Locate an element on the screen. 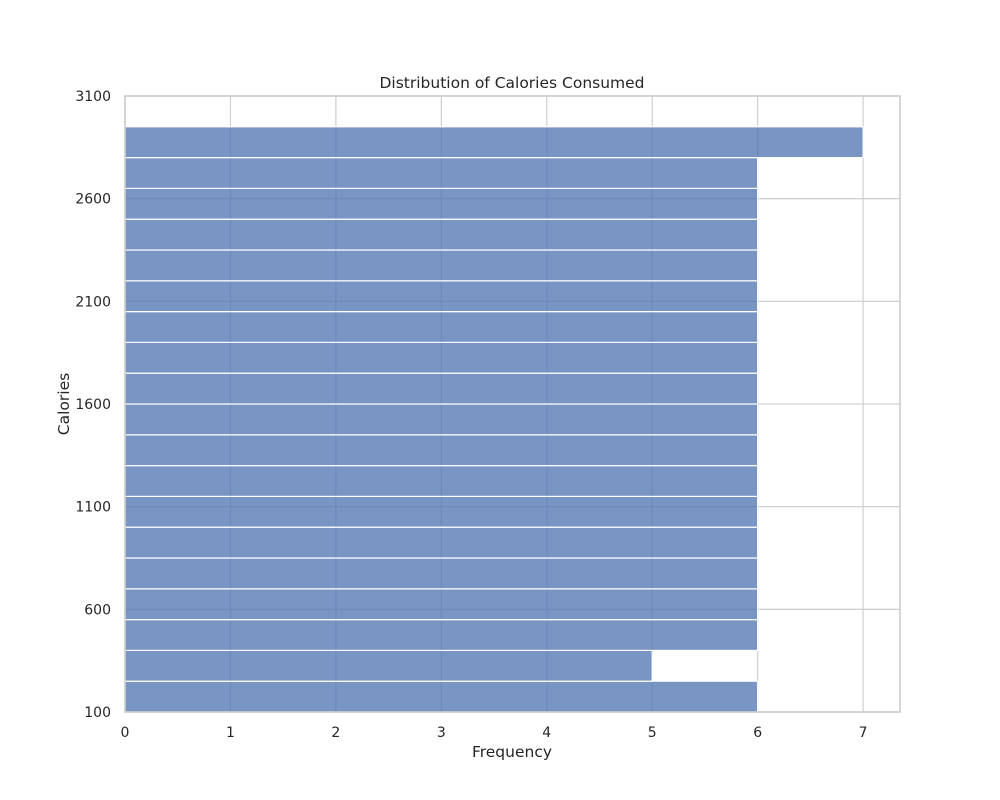 This screenshot has height=800, width=1000. x-tick-label: 5 is located at coordinates (652, 733).